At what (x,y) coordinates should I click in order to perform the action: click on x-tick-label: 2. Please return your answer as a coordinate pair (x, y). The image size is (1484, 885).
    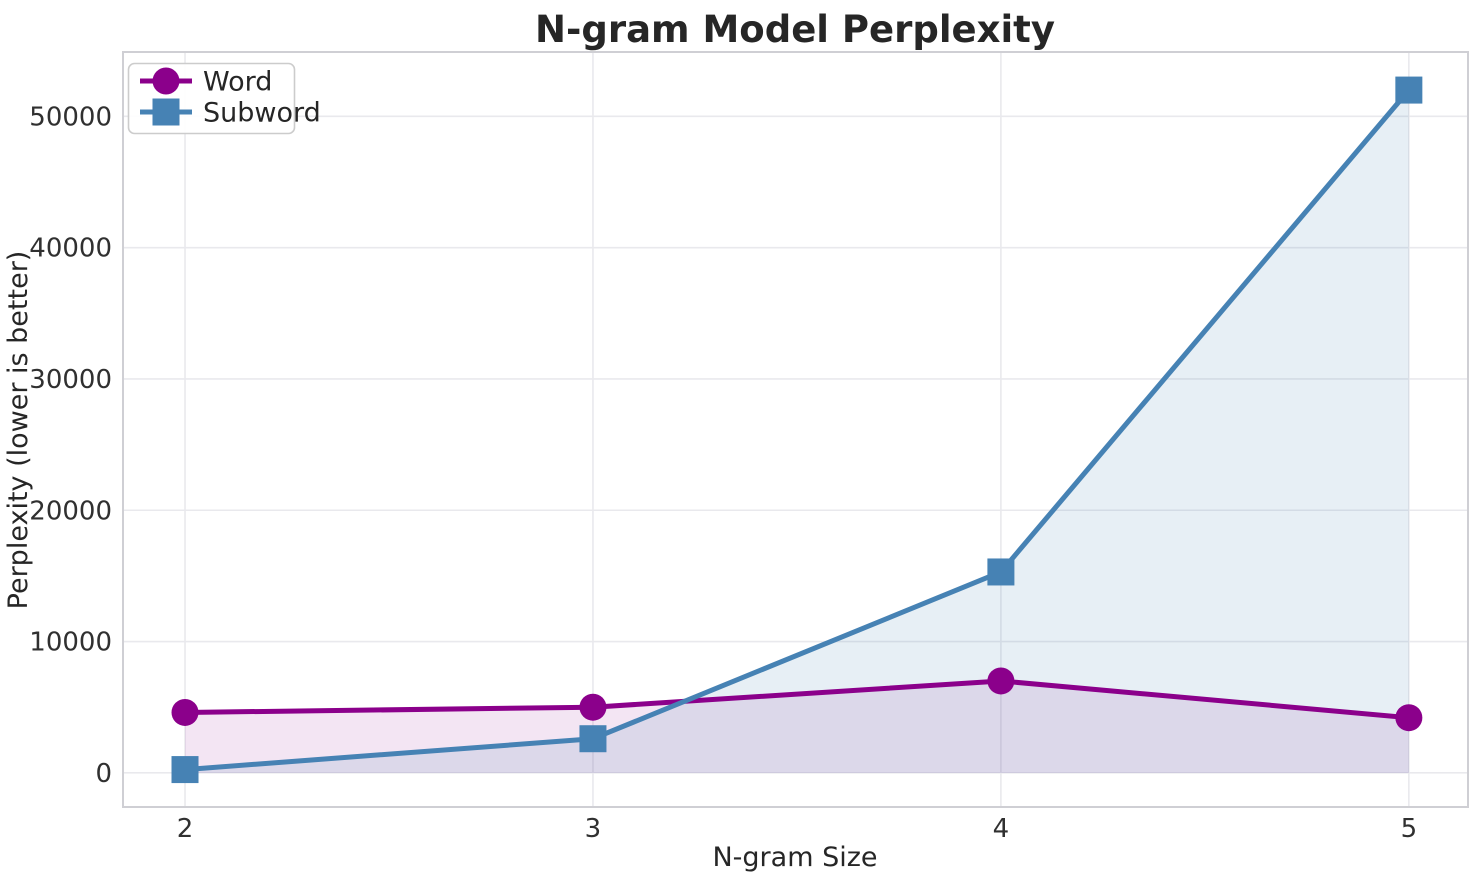
    Looking at the image, I should click on (185, 829).